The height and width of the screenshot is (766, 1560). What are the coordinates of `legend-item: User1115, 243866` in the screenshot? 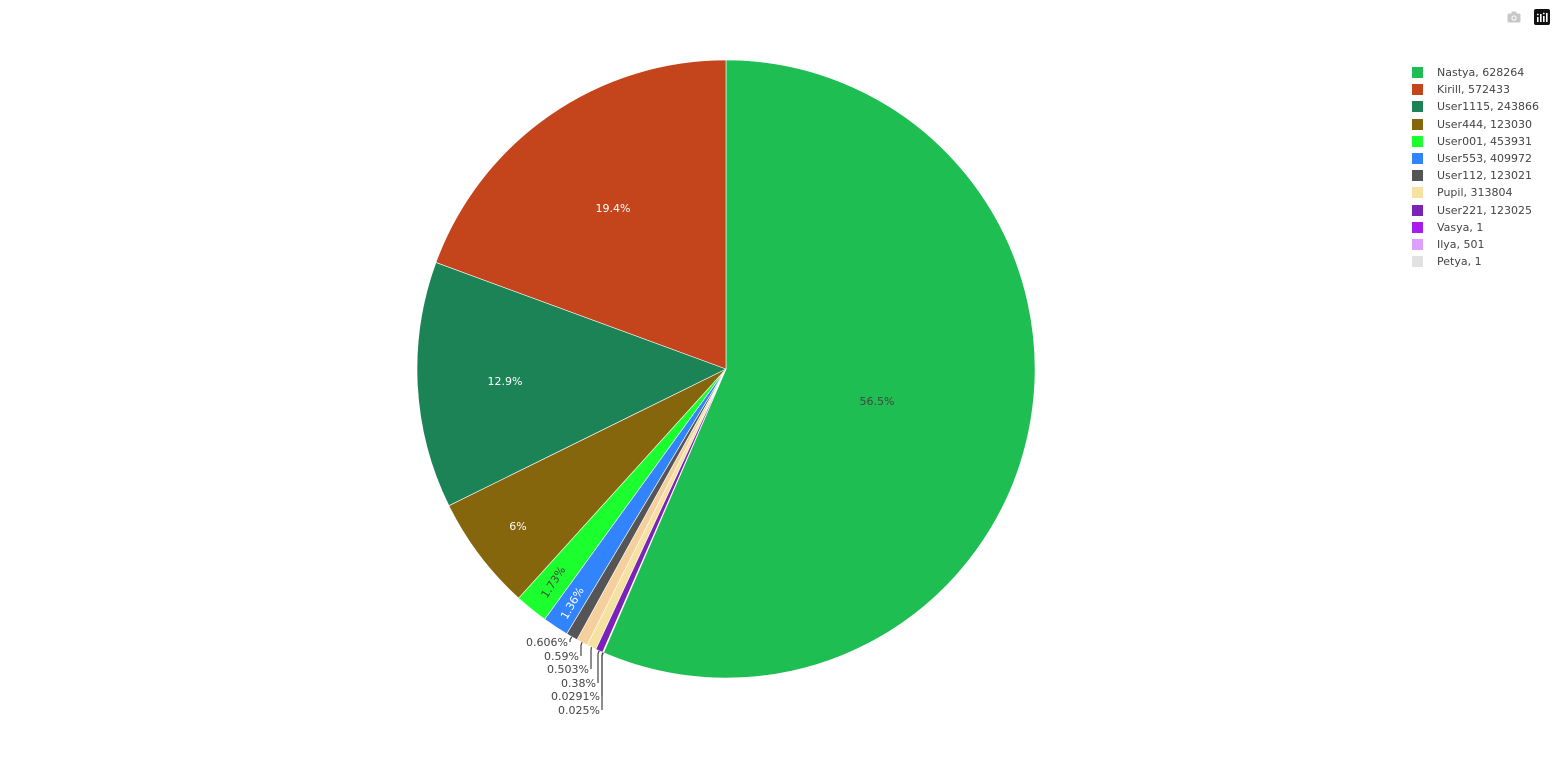 It's located at (1475, 106).